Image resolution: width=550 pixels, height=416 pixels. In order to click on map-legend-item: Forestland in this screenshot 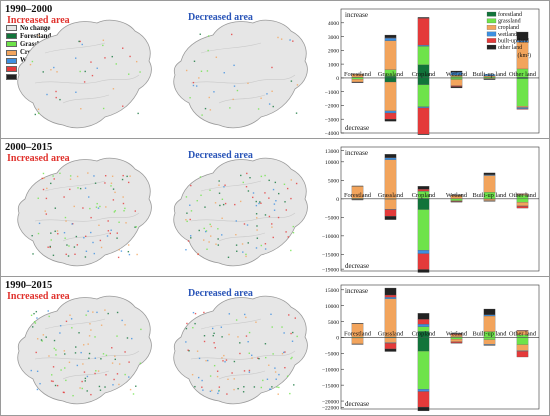, I will do `click(32, 36)`.